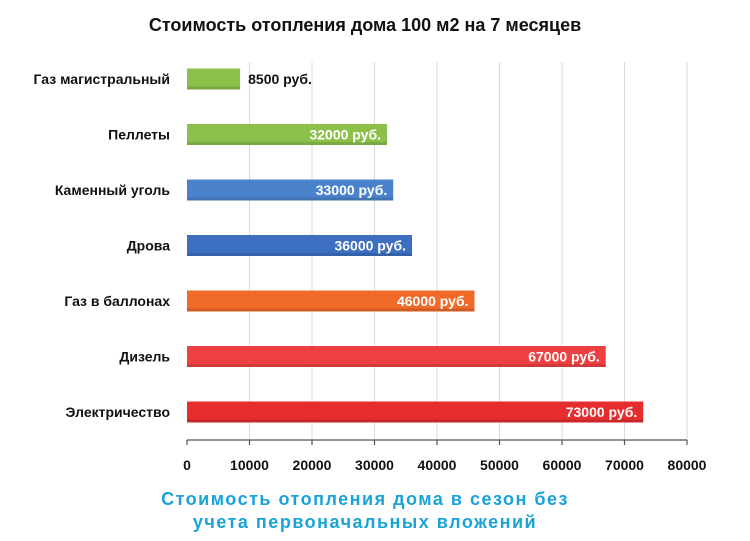 The width and height of the screenshot is (750, 541). What do you see at coordinates (117, 301) in the screenshot?
I see `category-label: Газ в баллонах` at bounding box center [117, 301].